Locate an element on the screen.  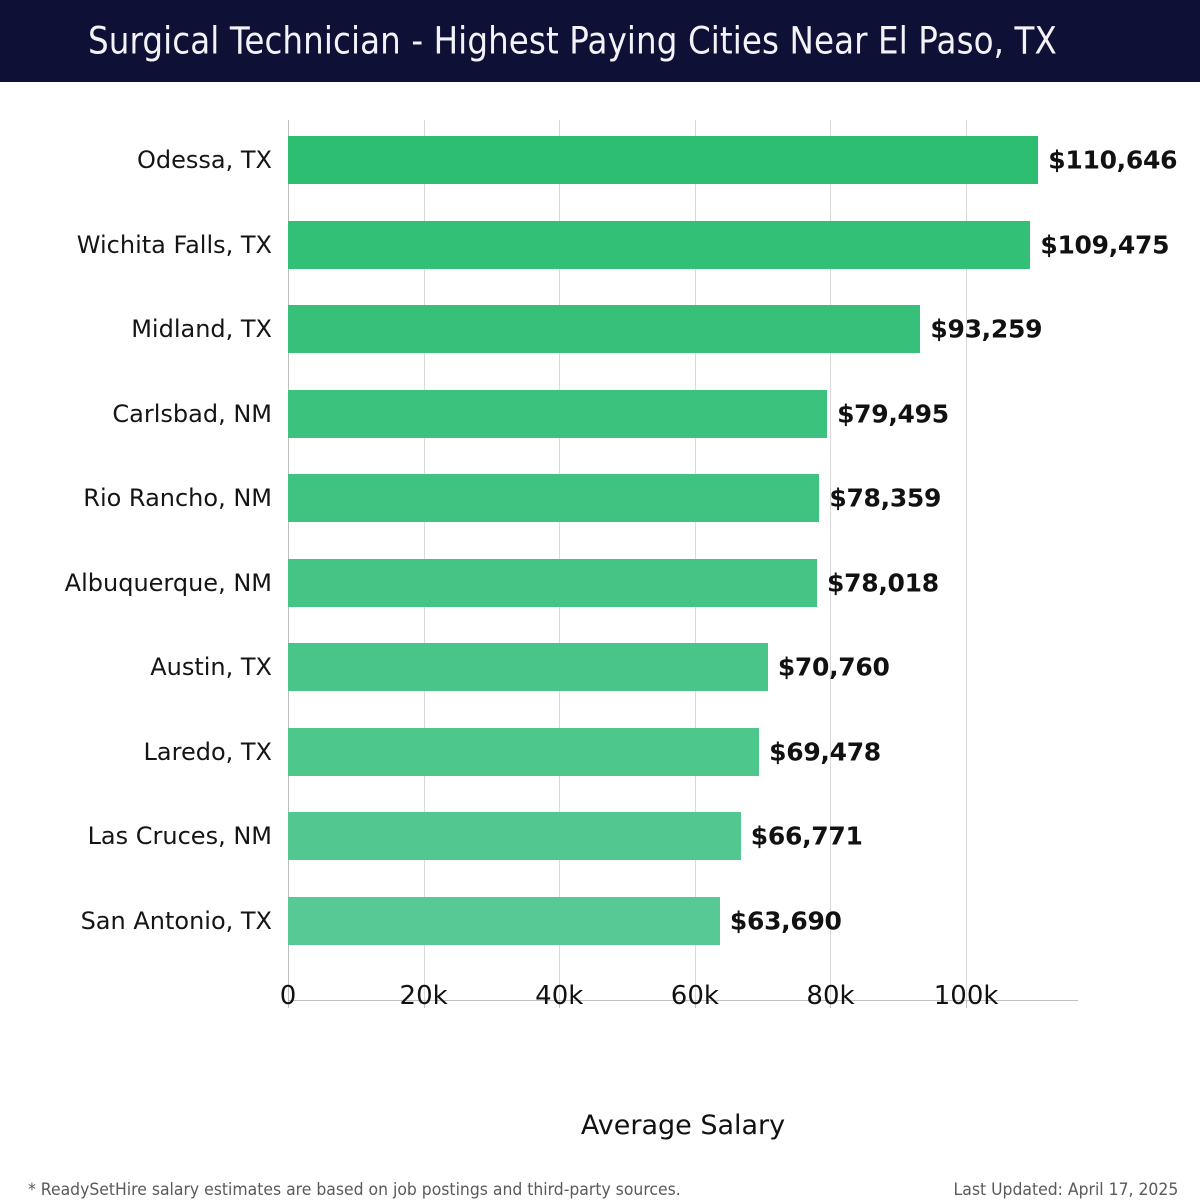
bar-value-label: $69,478 is located at coordinates (825, 751).